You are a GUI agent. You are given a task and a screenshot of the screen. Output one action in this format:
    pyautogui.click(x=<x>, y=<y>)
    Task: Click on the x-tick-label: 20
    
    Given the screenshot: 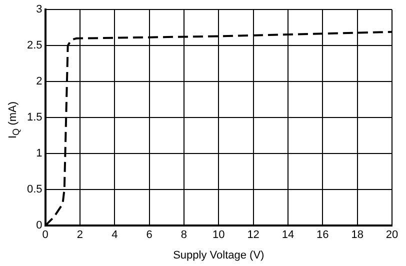 What is the action you would take?
    pyautogui.click(x=392, y=235)
    